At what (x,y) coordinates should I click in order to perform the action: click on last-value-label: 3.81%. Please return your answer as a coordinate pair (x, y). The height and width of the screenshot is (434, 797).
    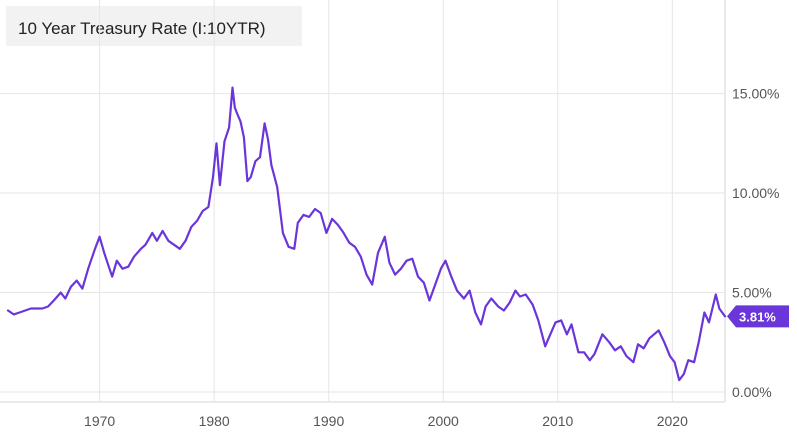
    Looking at the image, I should click on (757, 316).